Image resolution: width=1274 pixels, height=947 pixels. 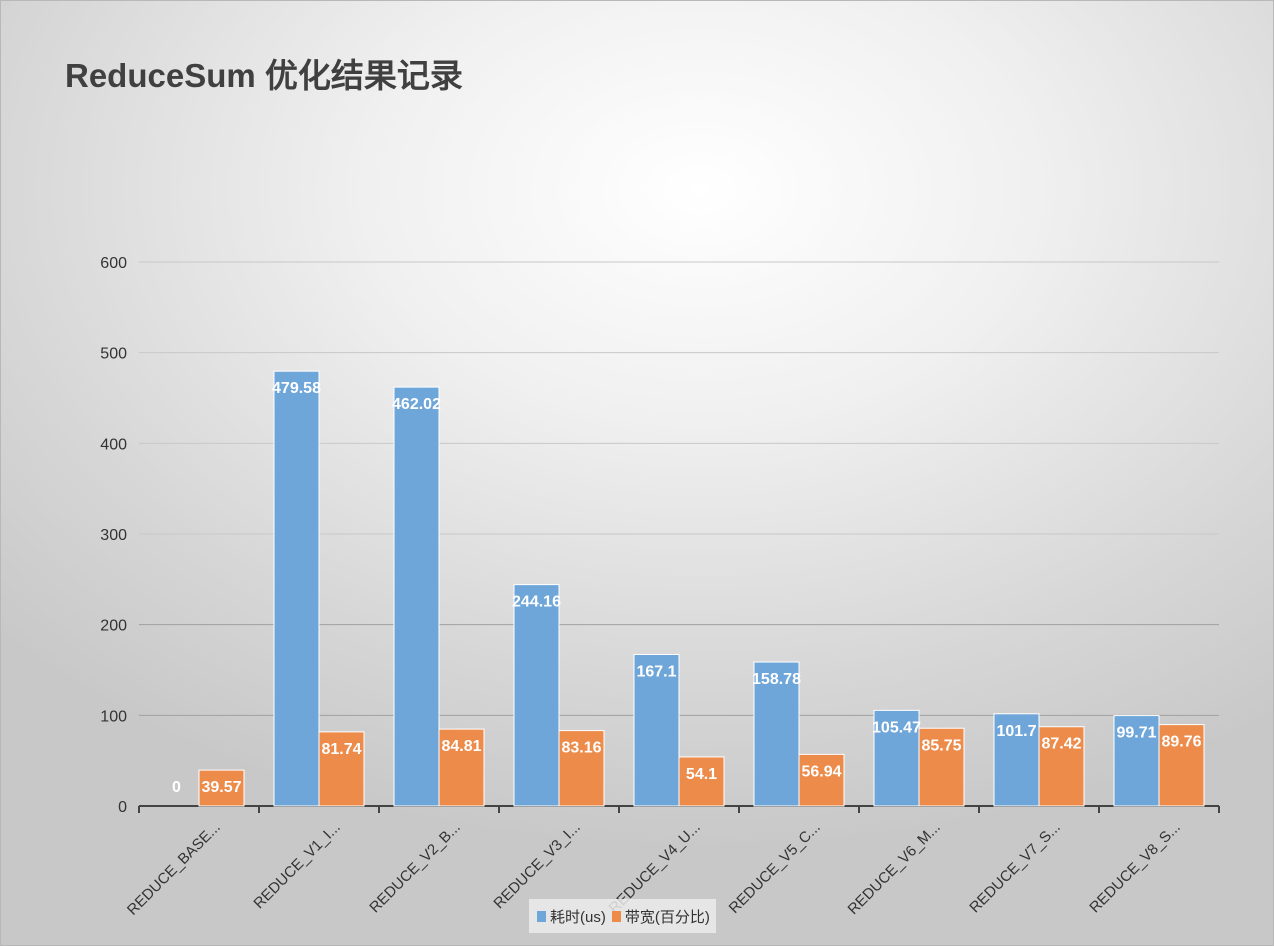 I want to click on legend-swatch-time, so click(x=541, y=916).